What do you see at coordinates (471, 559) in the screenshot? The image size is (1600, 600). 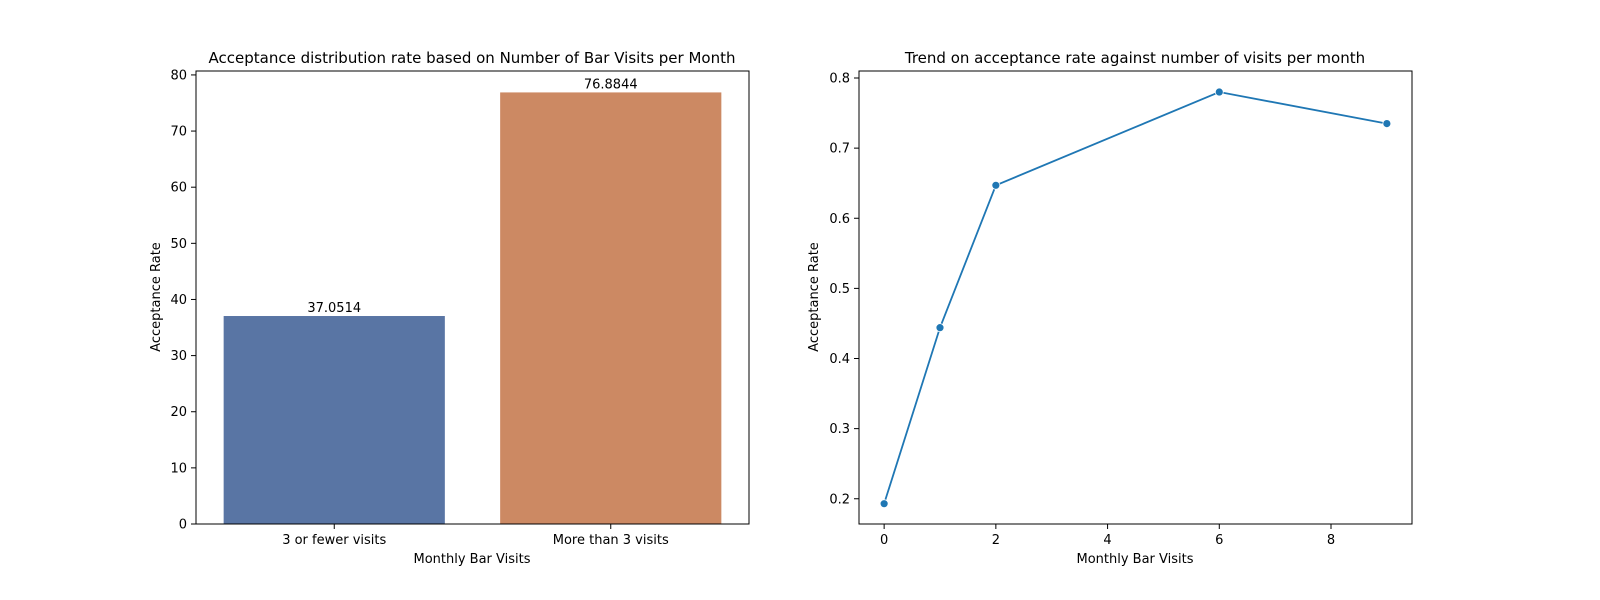 I see `bar-x-axis-label: Monthly Bar Visits` at bounding box center [471, 559].